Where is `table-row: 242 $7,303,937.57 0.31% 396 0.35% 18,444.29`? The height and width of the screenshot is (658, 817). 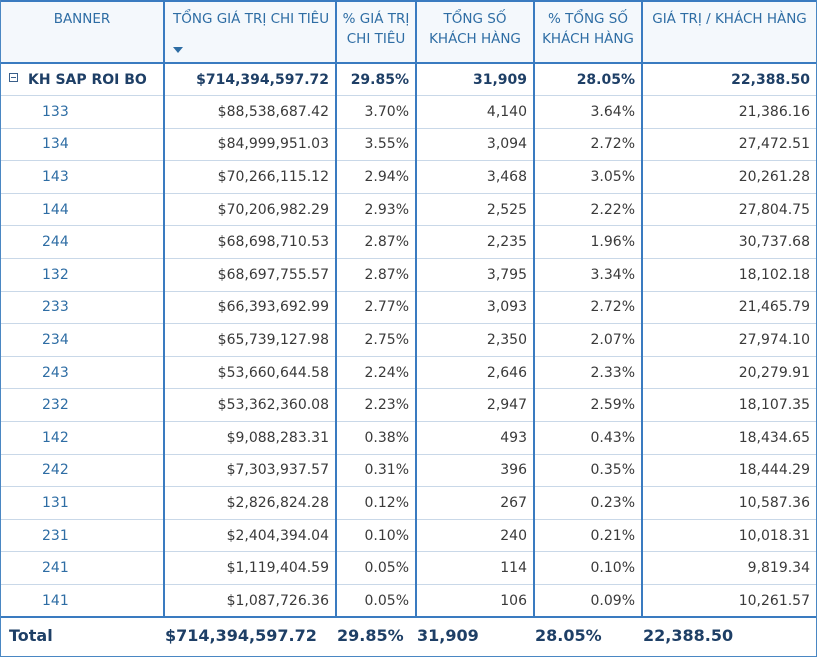 table-row: 242 $7,303,937.57 0.31% 396 0.35% 18,444.29 is located at coordinates (408, 471).